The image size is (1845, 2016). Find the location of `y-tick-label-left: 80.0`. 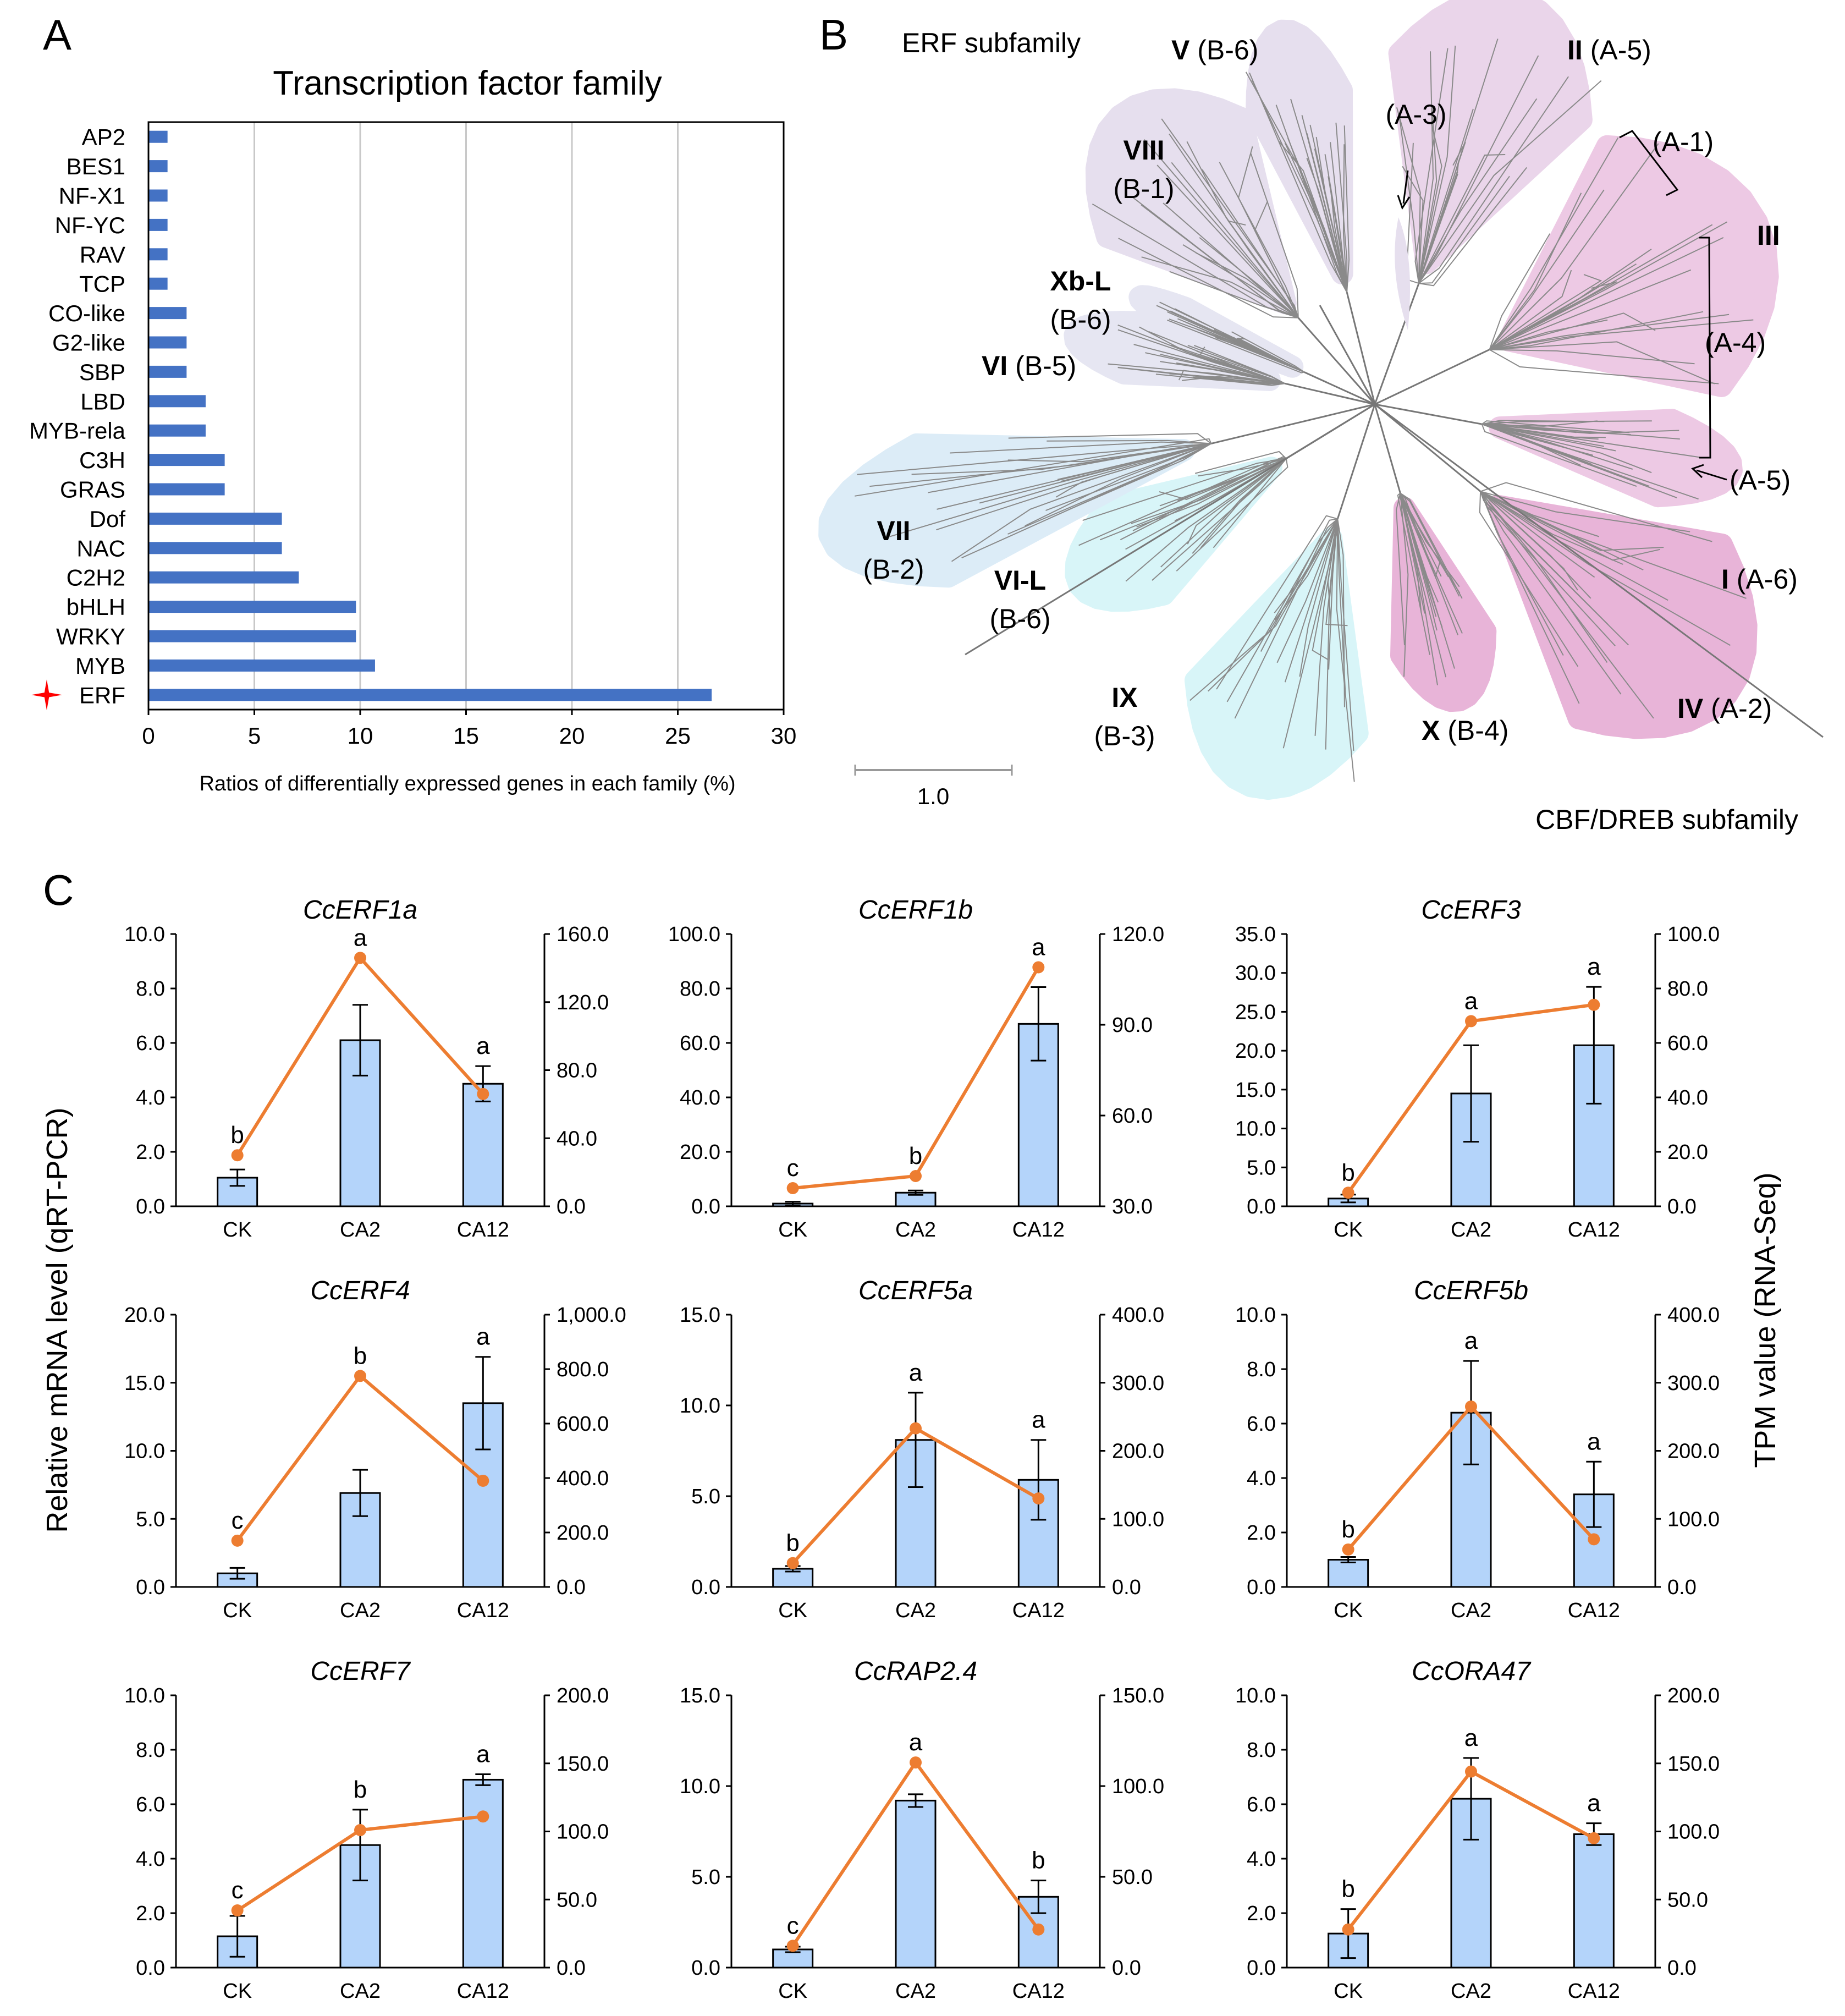

y-tick-label-left: 80.0 is located at coordinates (700, 989).